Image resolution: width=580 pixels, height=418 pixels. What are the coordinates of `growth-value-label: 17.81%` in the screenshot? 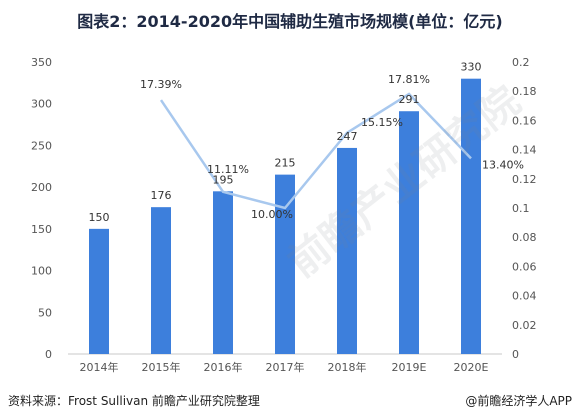 It's located at (409, 79).